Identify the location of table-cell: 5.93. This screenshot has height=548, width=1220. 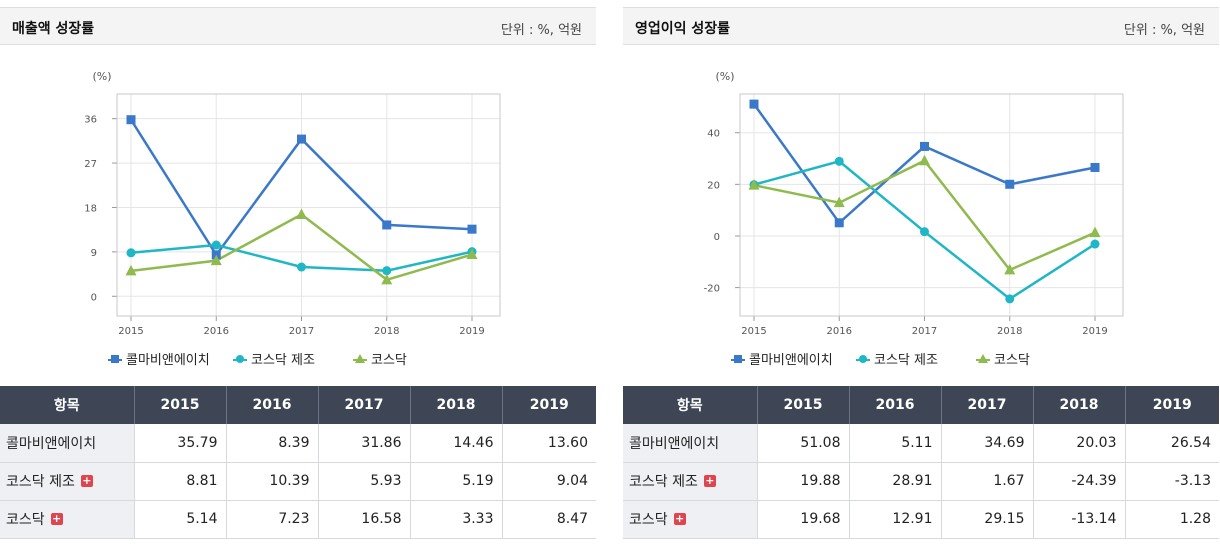
(364, 481).